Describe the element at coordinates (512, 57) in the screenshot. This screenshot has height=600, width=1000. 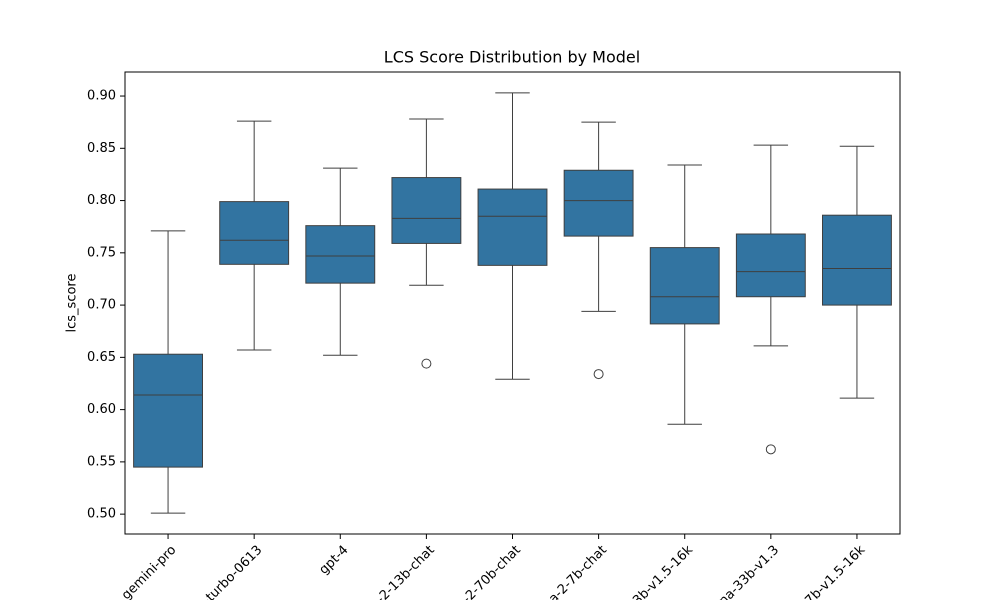
I see `chart-title: LCS Score Distribution by Model` at that location.